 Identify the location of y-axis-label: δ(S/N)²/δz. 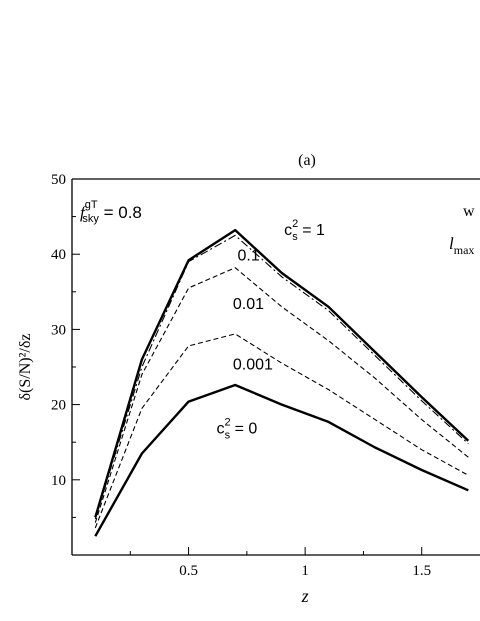
(25, 367).